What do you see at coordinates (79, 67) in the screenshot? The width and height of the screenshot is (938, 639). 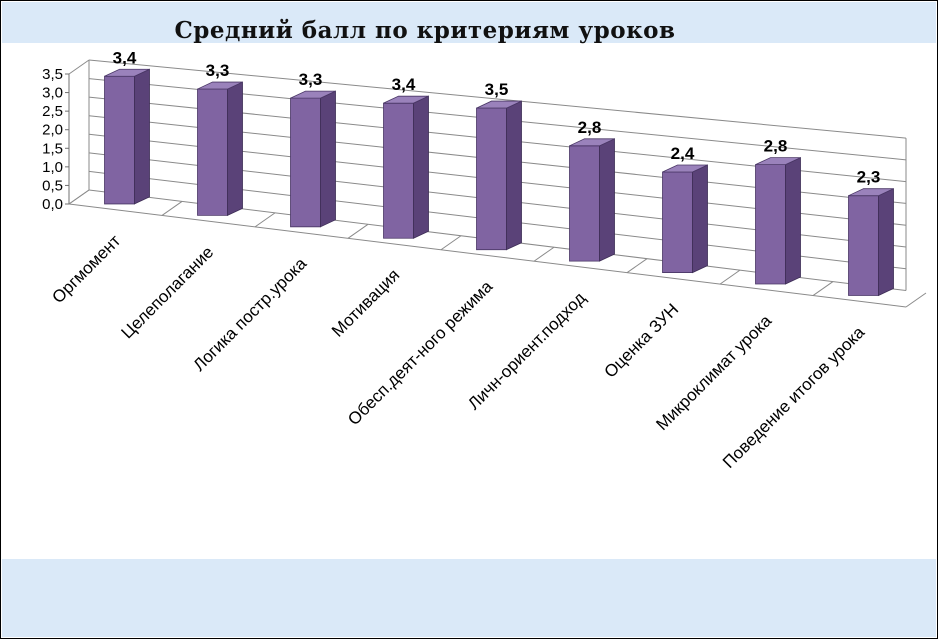 I see `side-wall-top` at bounding box center [79, 67].